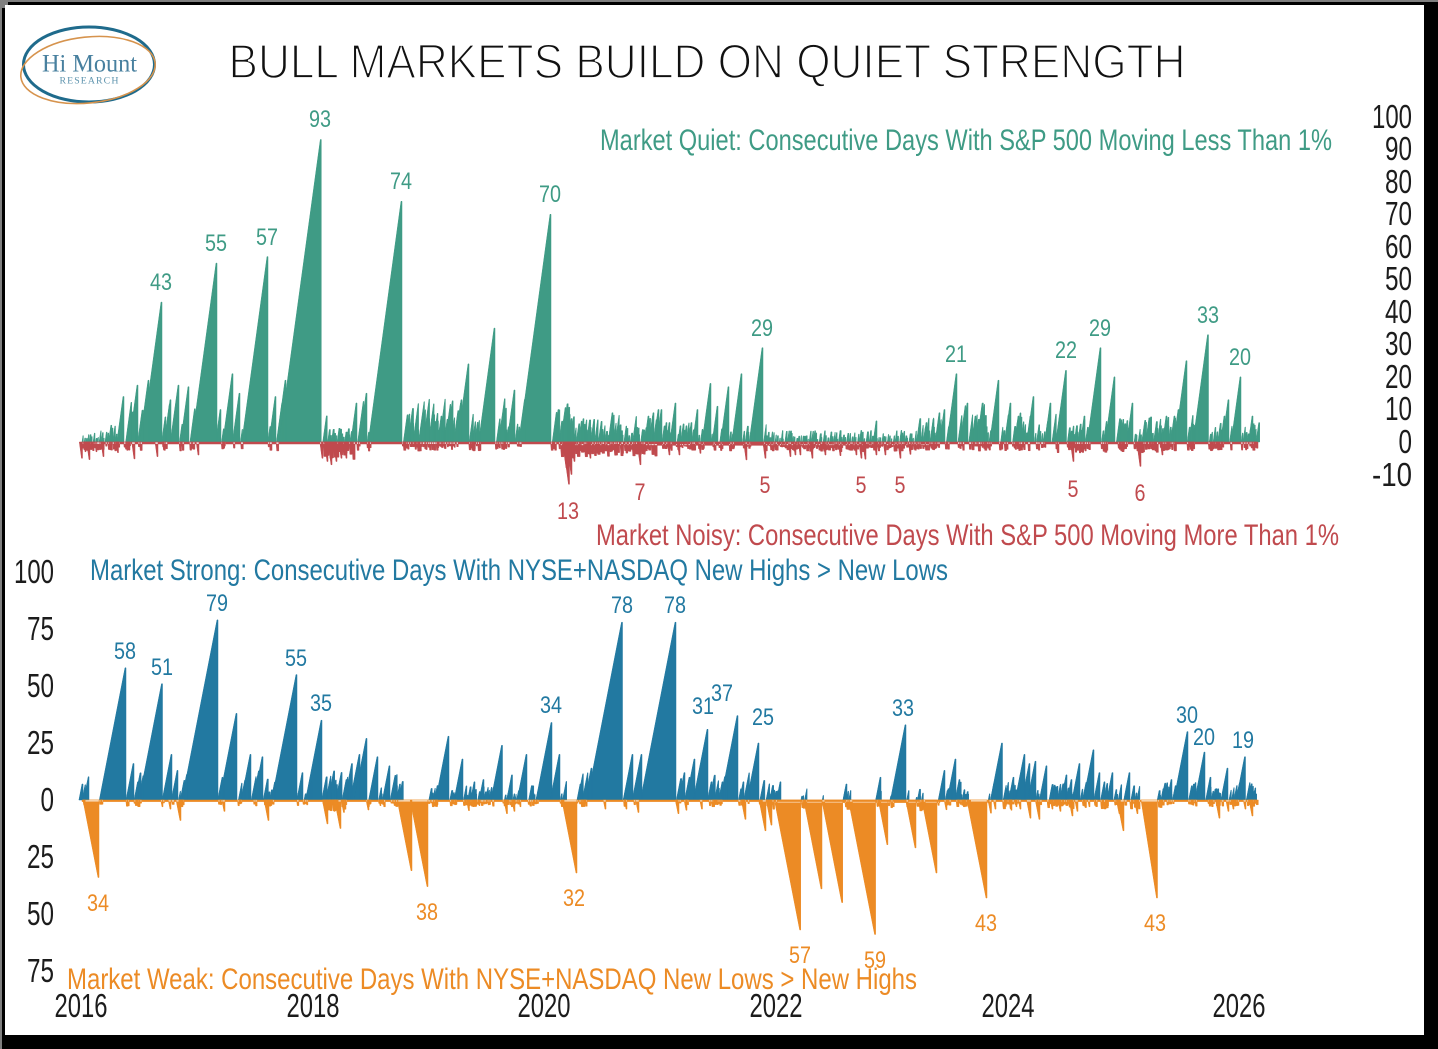  I want to click on svg-text: Hi Mount, so click(89, 64).